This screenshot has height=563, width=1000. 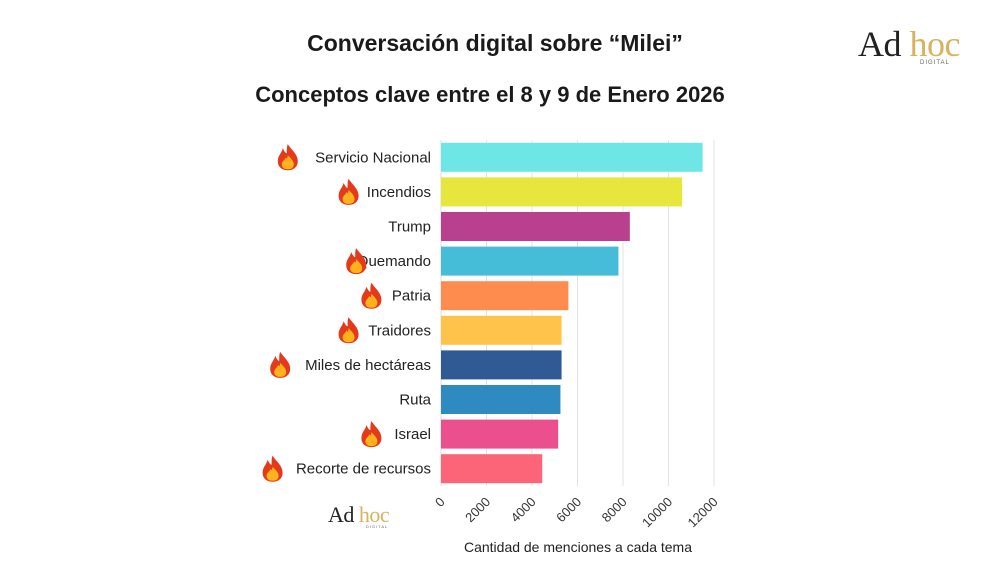 What do you see at coordinates (657, 512) in the screenshot?
I see `x-tick-label: 10000` at bounding box center [657, 512].